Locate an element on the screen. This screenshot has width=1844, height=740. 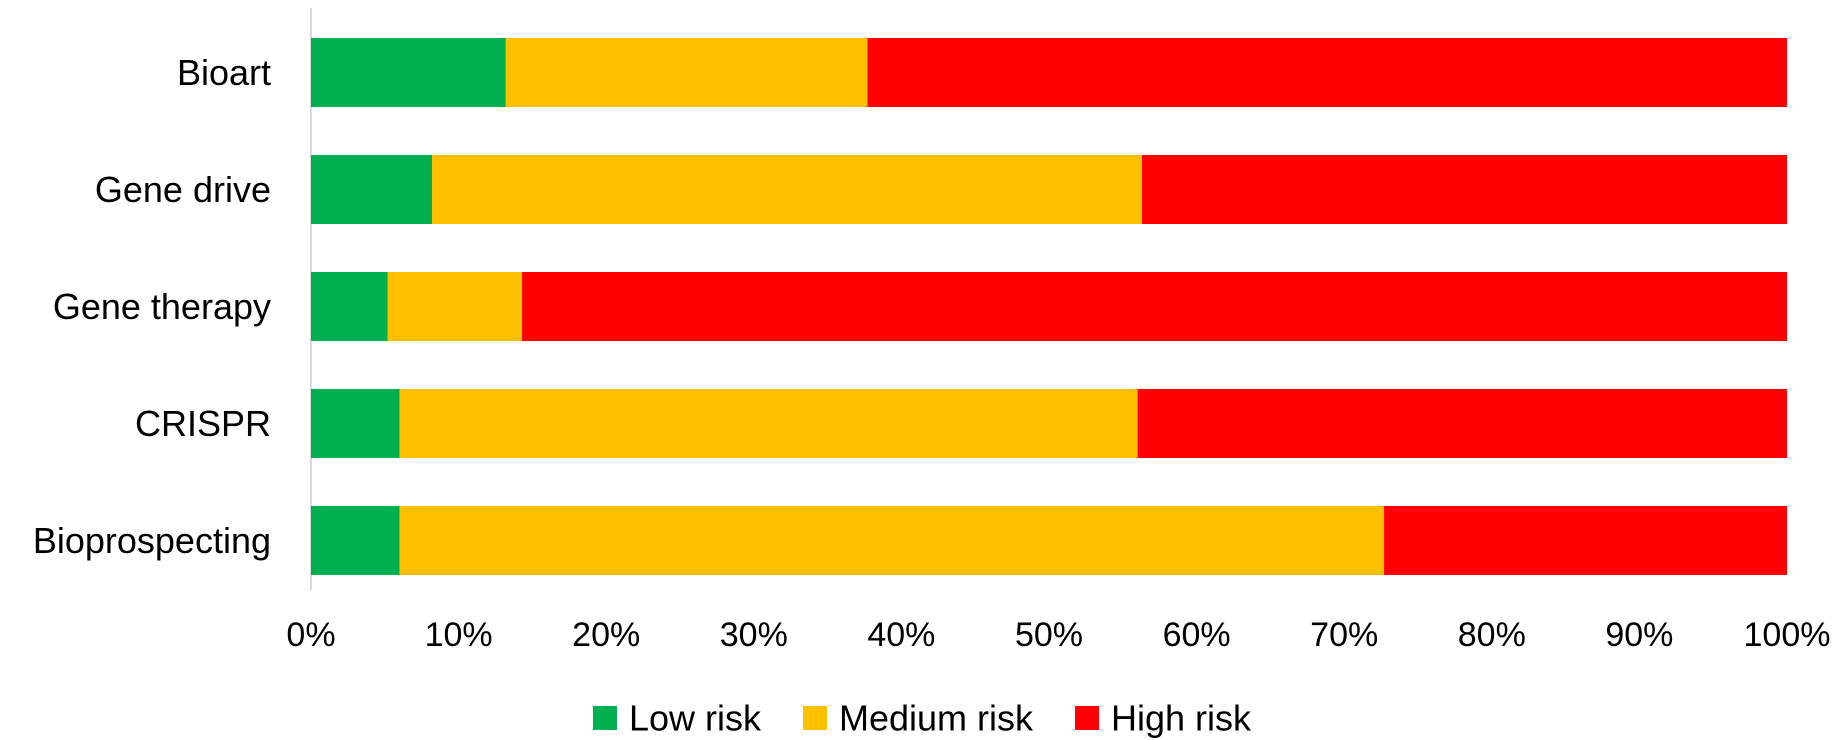
bar-gene-therapy-low-risk is located at coordinates (349, 306).